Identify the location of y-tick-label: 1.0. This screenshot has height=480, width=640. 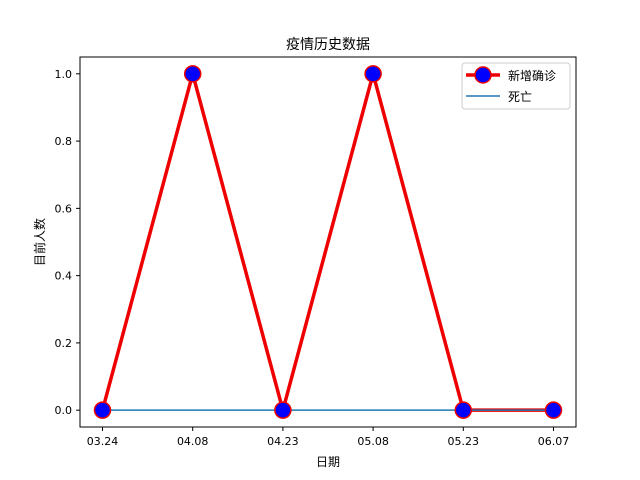
(64, 74).